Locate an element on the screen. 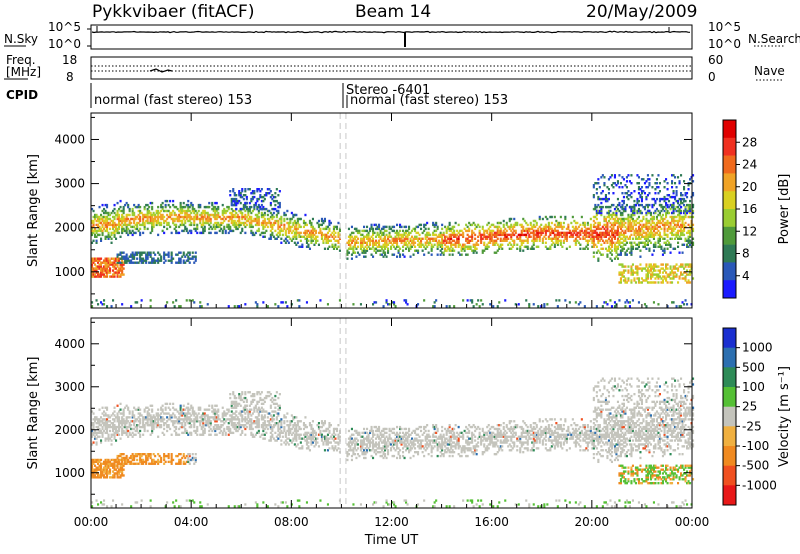 The width and height of the screenshot is (800, 554). freq-label-2: [MHz] is located at coordinates (24, 72).